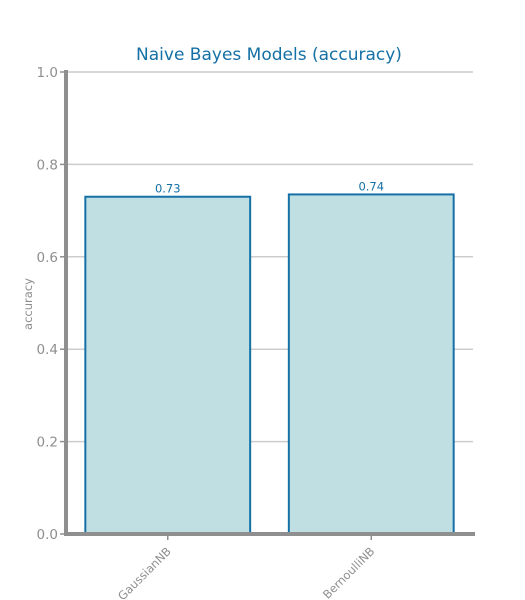 The image size is (525, 600). What do you see at coordinates (47, 165) in the screenshot?
I see `y-tick-label: 0.8` at bounding box center [47, 165].